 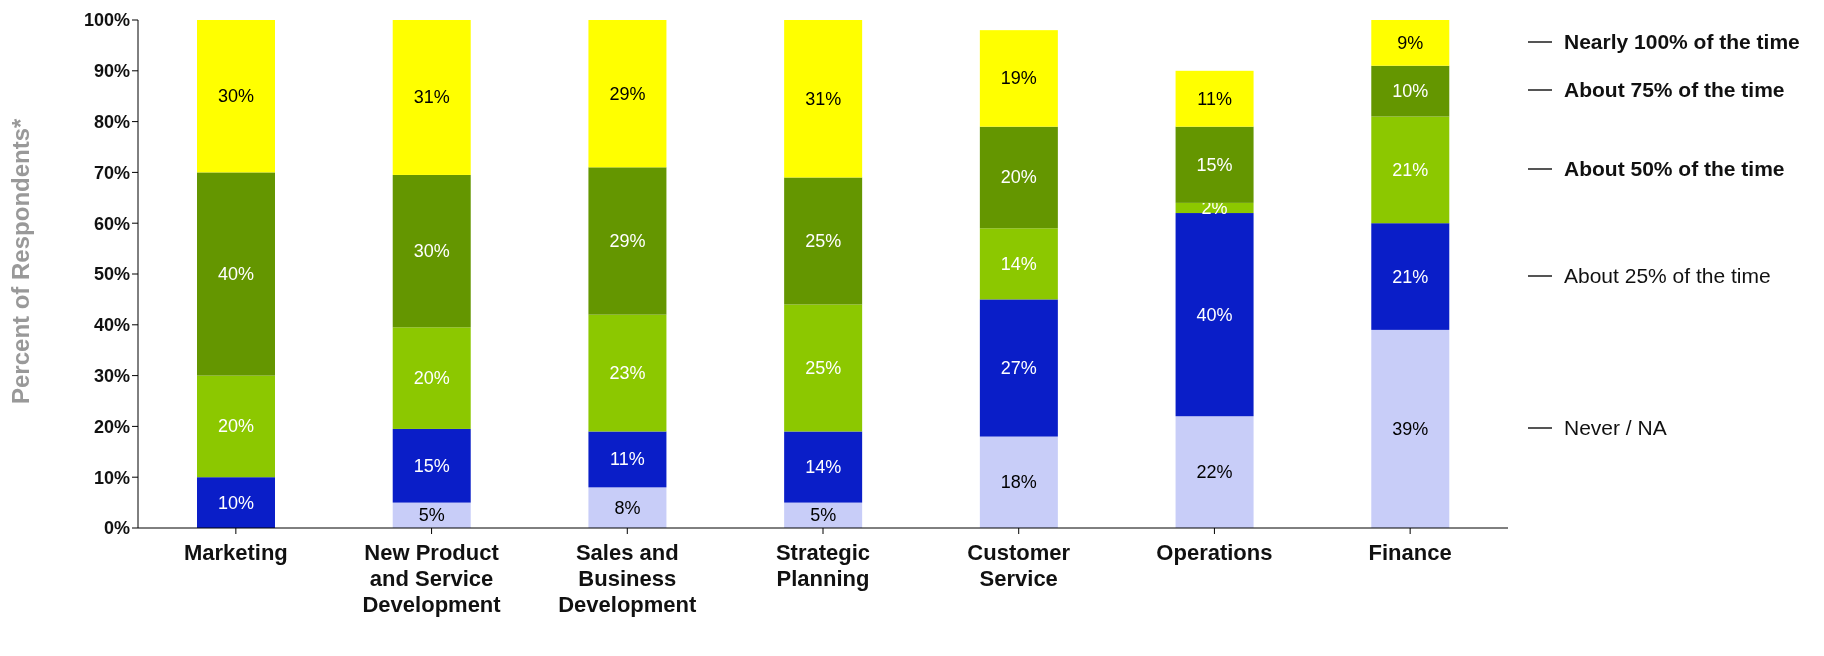 I want to click on data-label: 8%, so click(x=627, y=507).